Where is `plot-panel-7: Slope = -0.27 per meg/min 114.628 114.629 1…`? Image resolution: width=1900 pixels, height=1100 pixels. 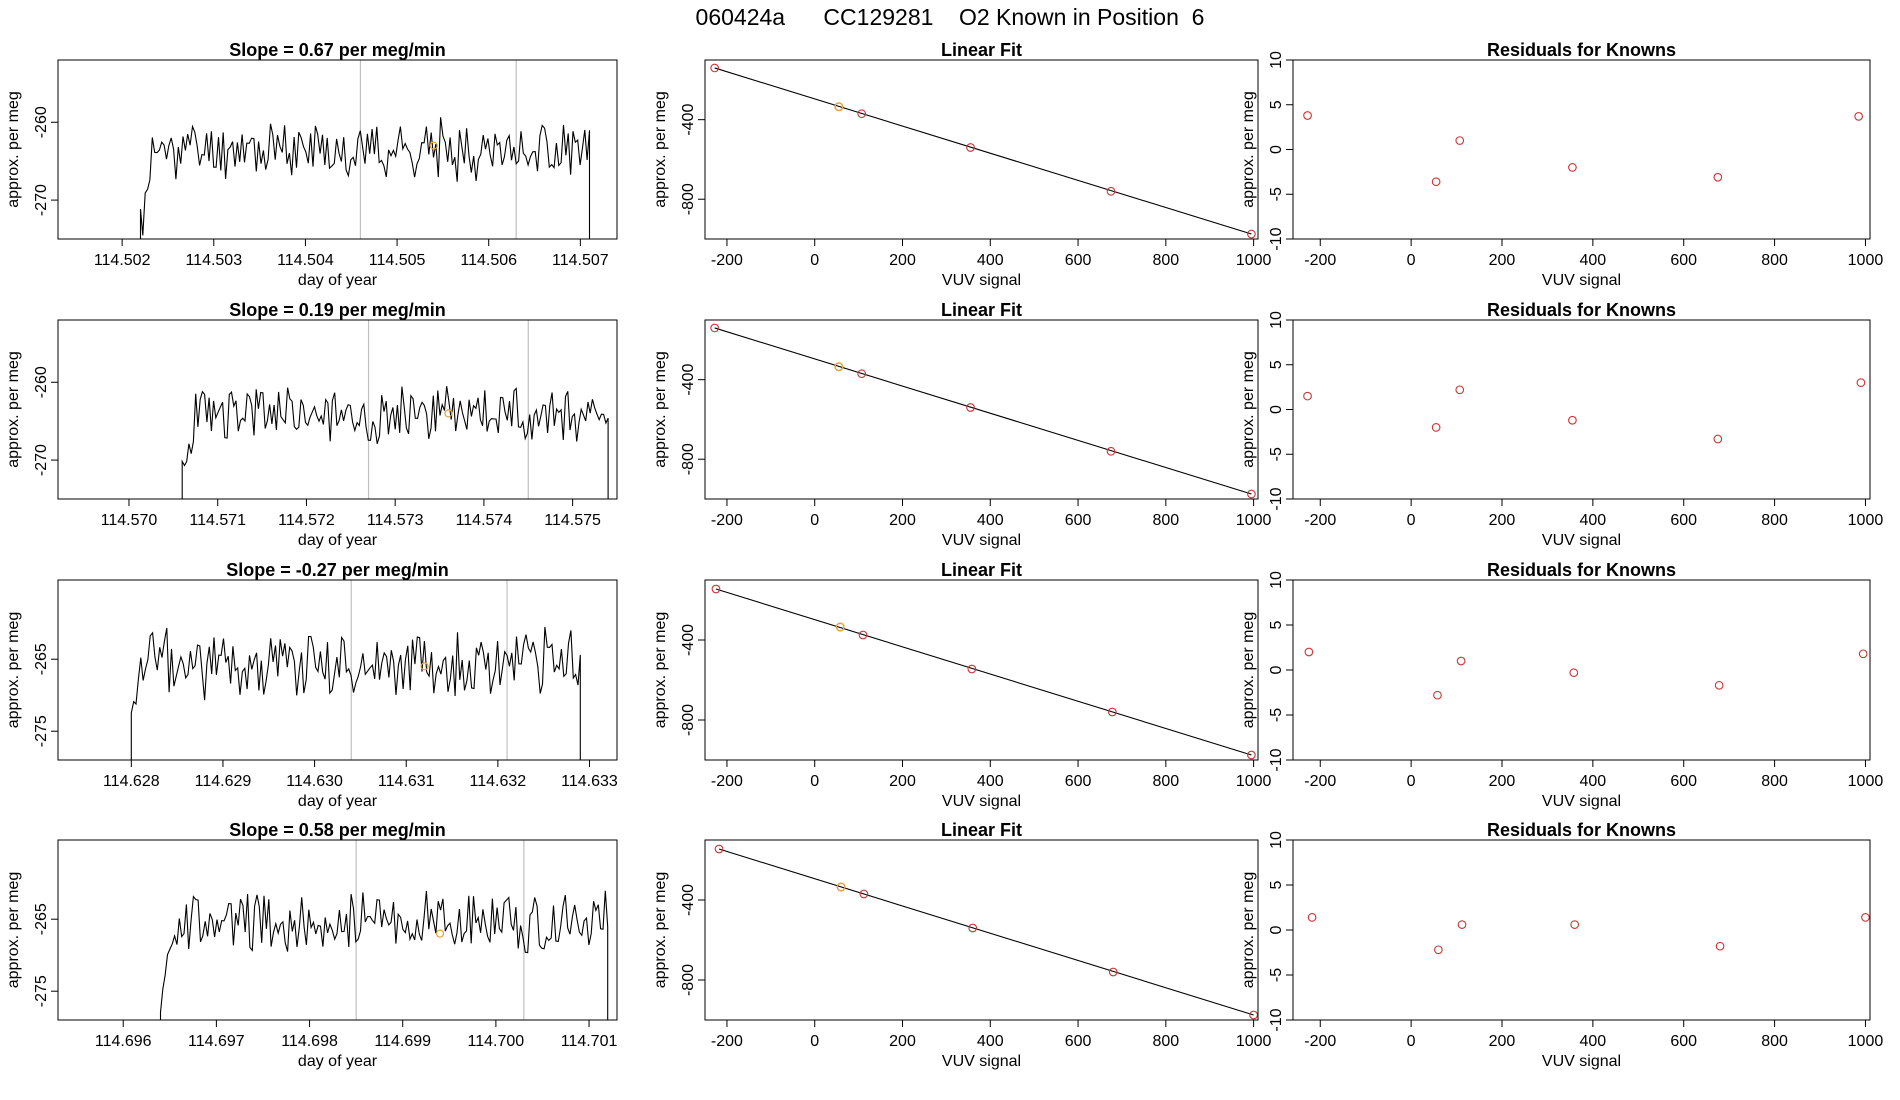 plot-panel-7: Slope = -0.27 per meg/min 114.628 114.629 1… is located at coordinates (311, 685).